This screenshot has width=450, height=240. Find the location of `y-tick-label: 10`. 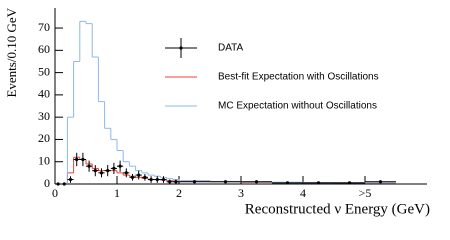

y-tick-label: 10 is located at coordinates (44, 160).